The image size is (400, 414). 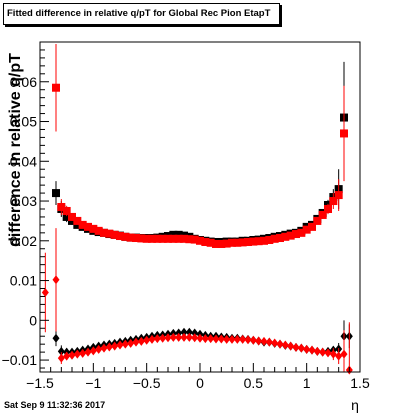 What do you see at coordinates (40, 383) in the screenshot?
I see `x-tick-label: −1.5` at bounding box center [40, 383].